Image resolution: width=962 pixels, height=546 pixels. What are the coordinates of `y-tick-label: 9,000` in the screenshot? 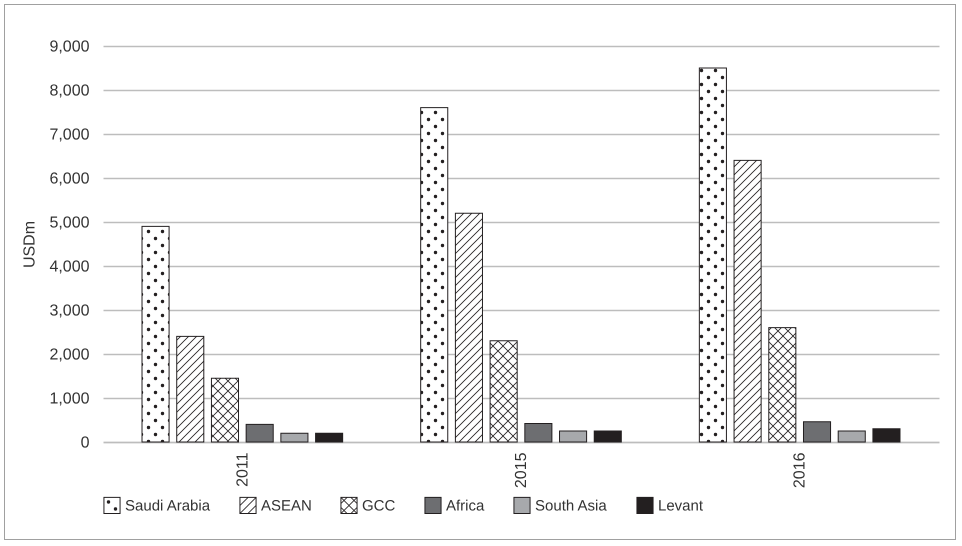 It's located at (69, 47).